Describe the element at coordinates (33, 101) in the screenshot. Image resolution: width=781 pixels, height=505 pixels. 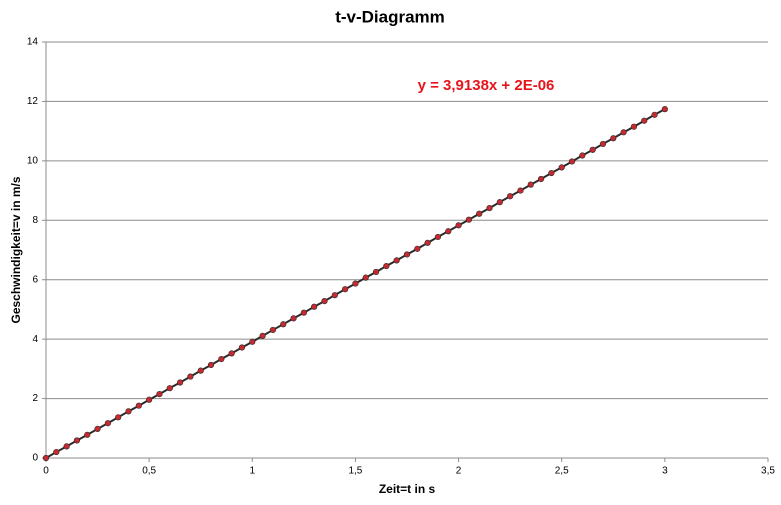
I see `y-tick-label: 12` at that location.